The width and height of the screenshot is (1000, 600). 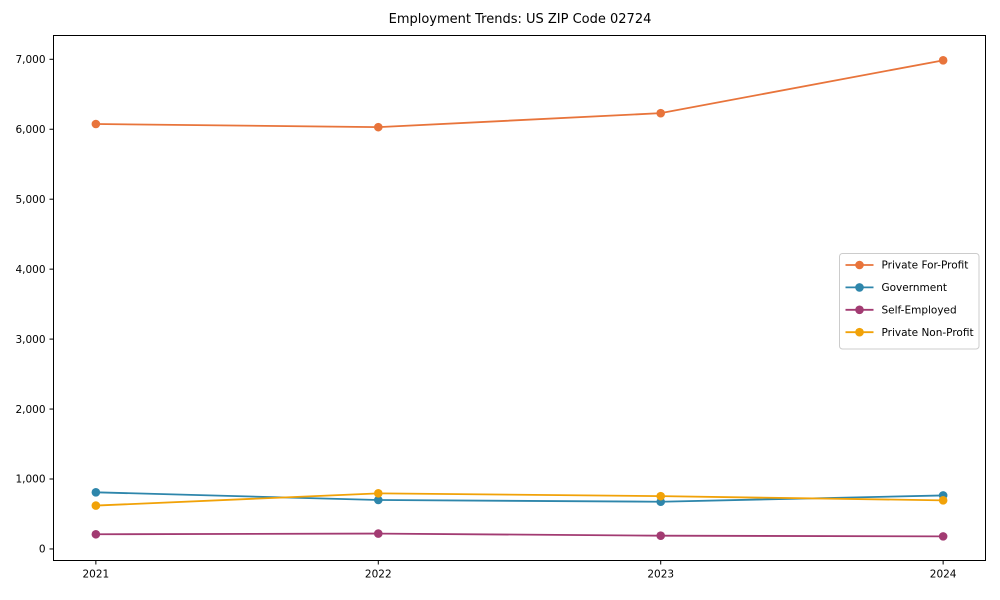 What do you see at coordinates (914, 288) in the screenshot?
I see `legend-label: Government` at bounding box center [914, 288].